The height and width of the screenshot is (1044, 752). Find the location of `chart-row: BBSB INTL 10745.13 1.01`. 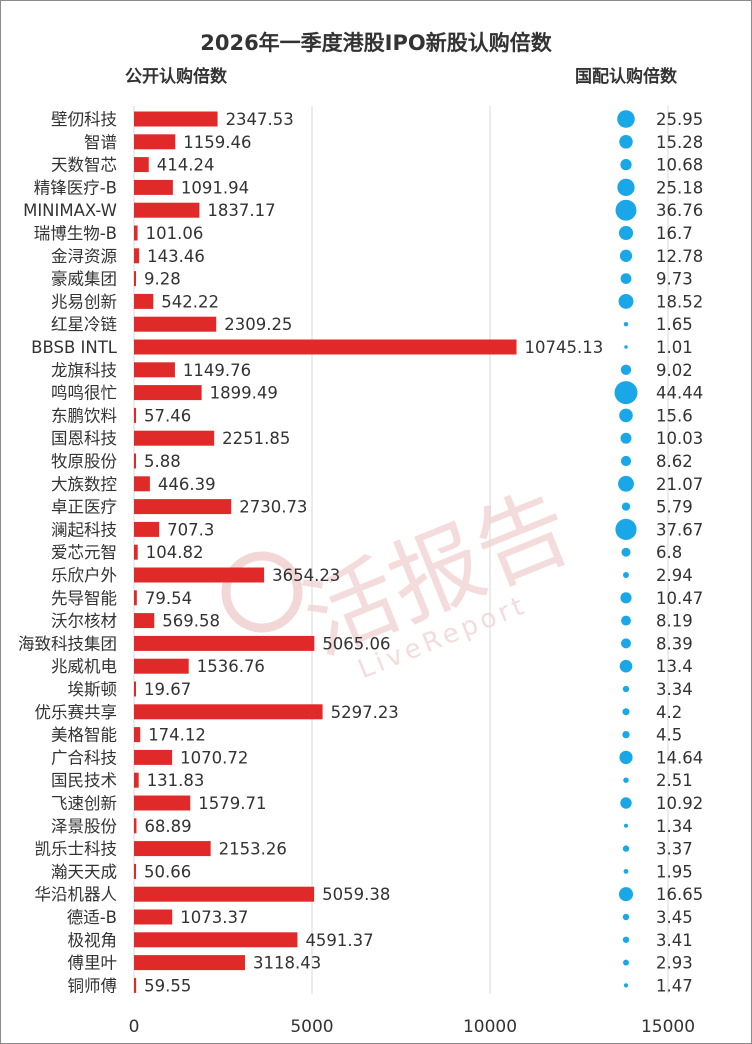

chart-row: BBSB INTL 10745.13 1.01 is located at coordinates (362, 347).